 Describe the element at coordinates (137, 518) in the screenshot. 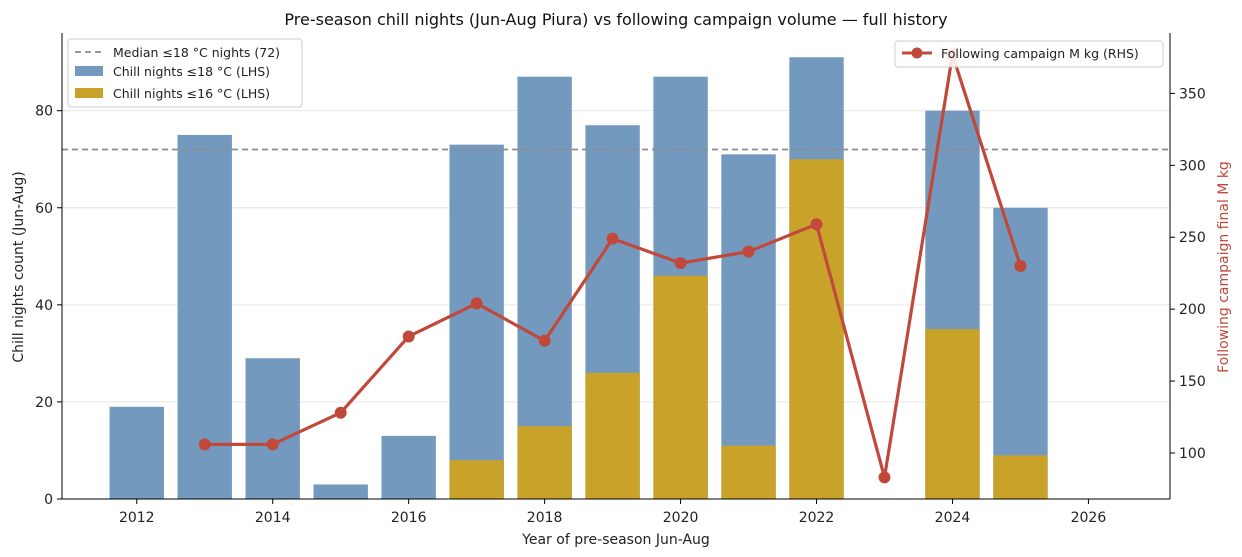

I see `x-tick-label: 2012` at that location.